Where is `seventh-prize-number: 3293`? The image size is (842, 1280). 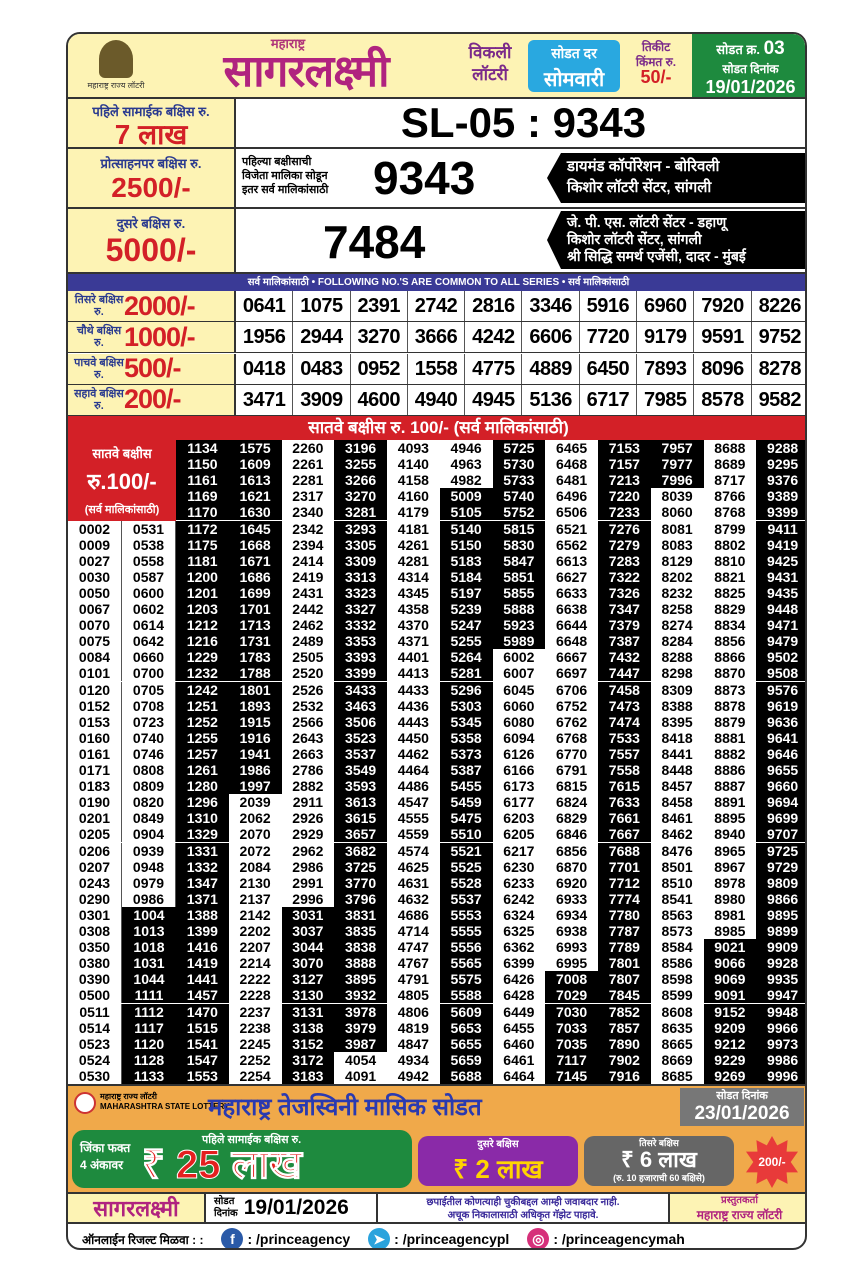
seventh-prize-number: 3293 is located at coordinates (360, 528).